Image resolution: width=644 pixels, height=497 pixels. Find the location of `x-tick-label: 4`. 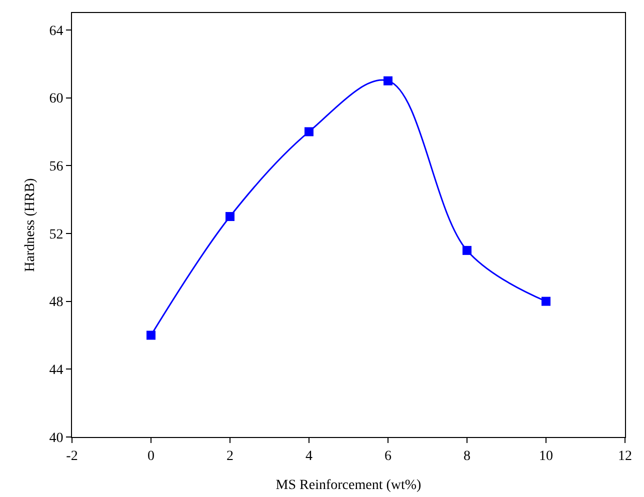

x-tick-label: 4 is located at coordinates (309, 456).